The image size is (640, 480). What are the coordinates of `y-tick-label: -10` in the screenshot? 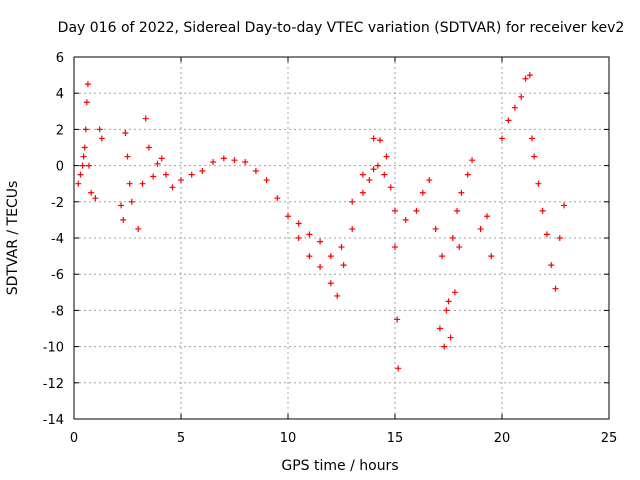 It's located at (53, 348).